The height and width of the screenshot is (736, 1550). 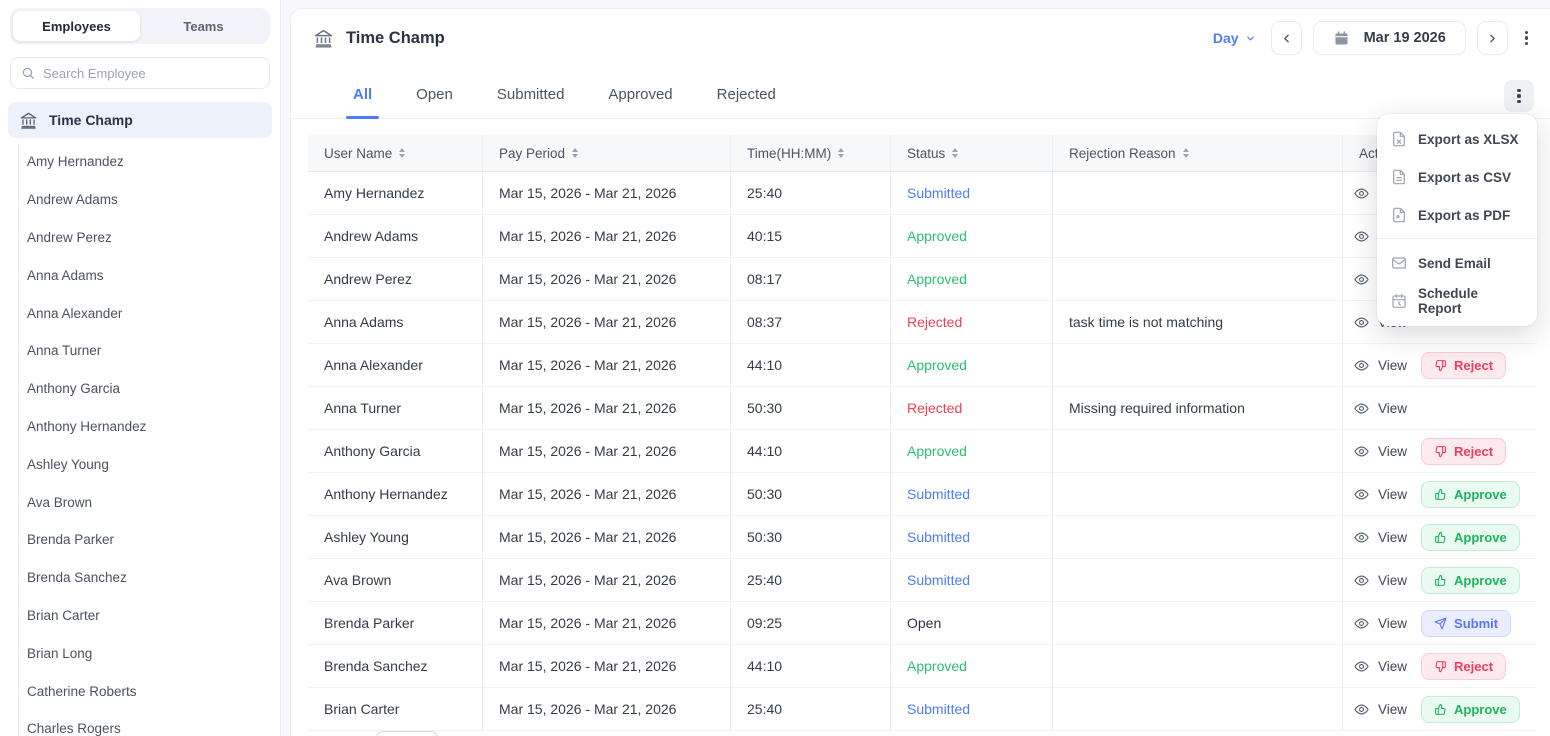 What do you see at coordinates (810, 153) in the screenshot?
I see `column-header-time-hh-mm-: Time(HH:MM)` at bounding box center [810, 153].